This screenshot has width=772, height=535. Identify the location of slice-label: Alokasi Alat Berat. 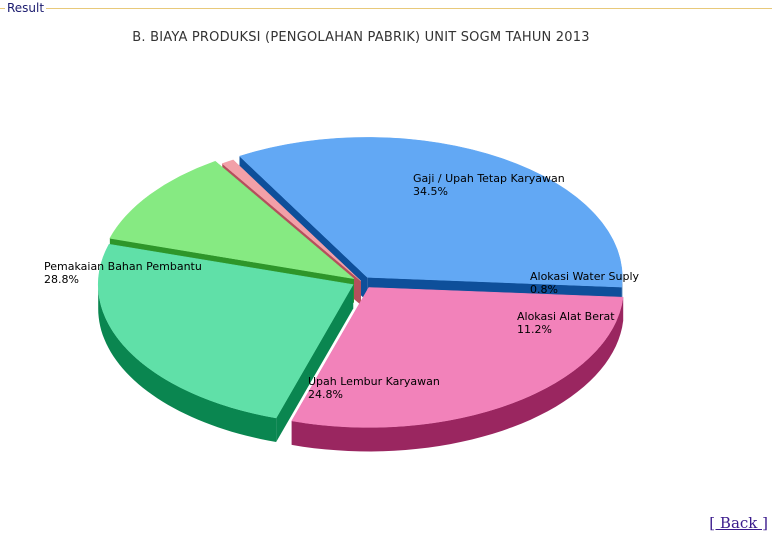
(566, 316).